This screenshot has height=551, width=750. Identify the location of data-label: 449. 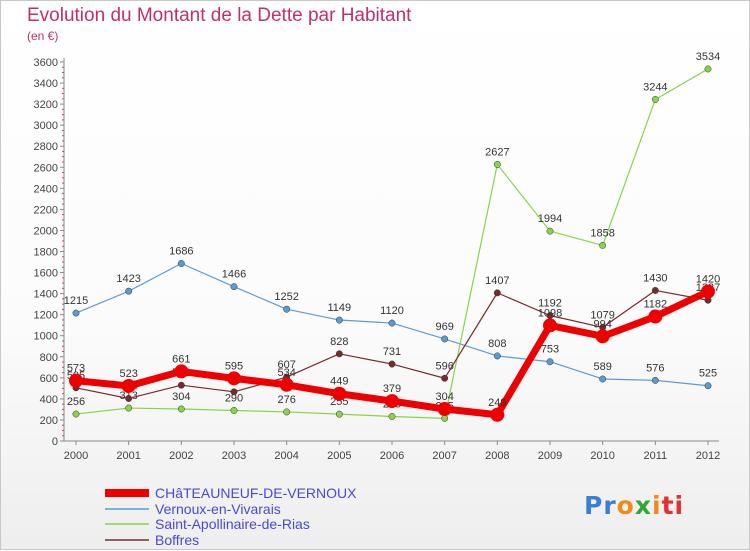
(339, 382).